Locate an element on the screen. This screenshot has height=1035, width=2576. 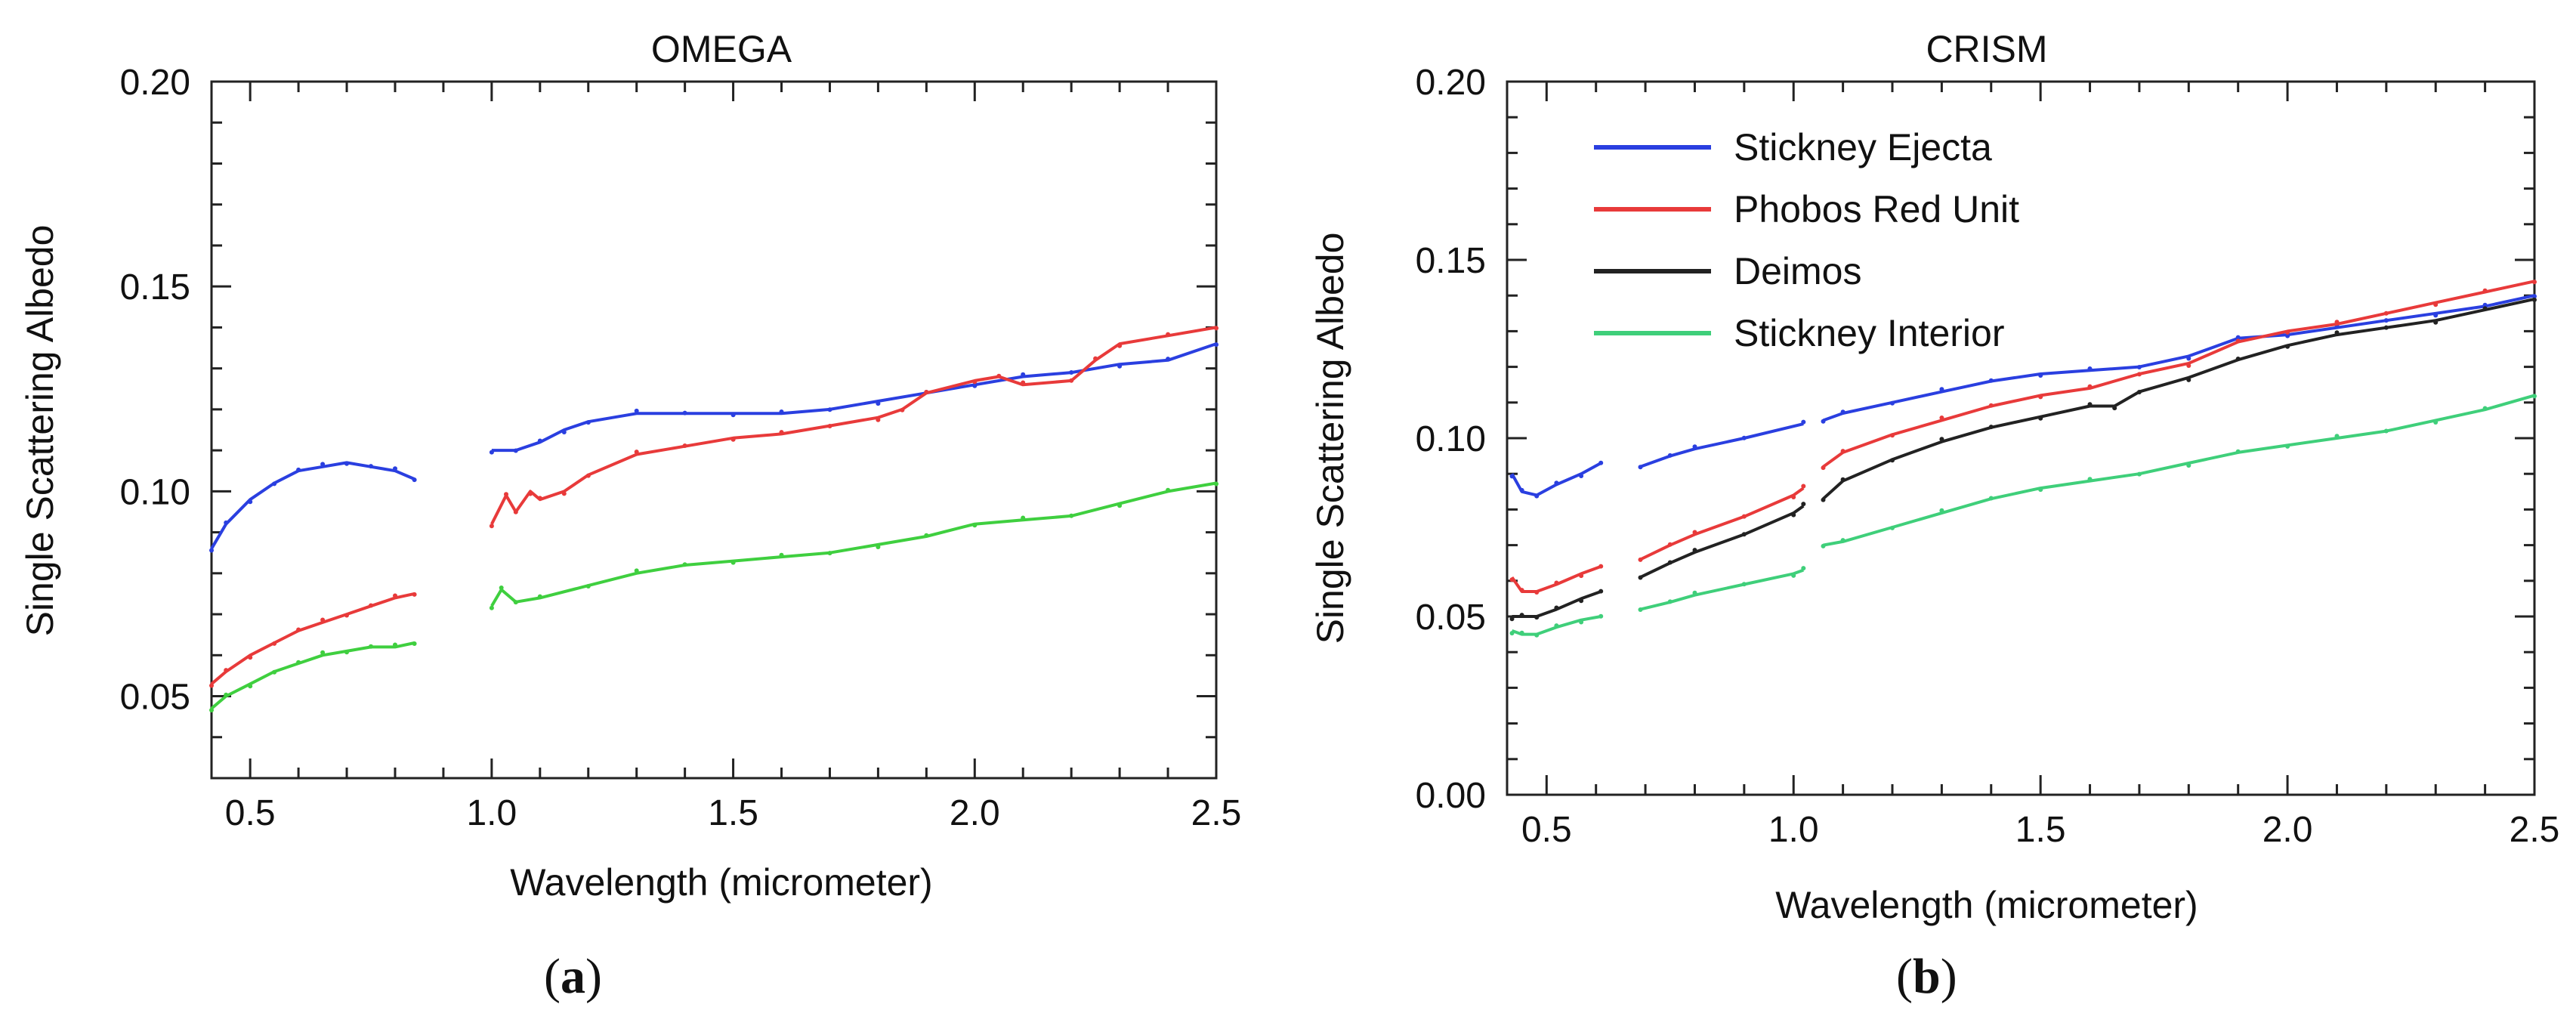
x-tick-label: 1.0 is located at coordinates (1793, 830).